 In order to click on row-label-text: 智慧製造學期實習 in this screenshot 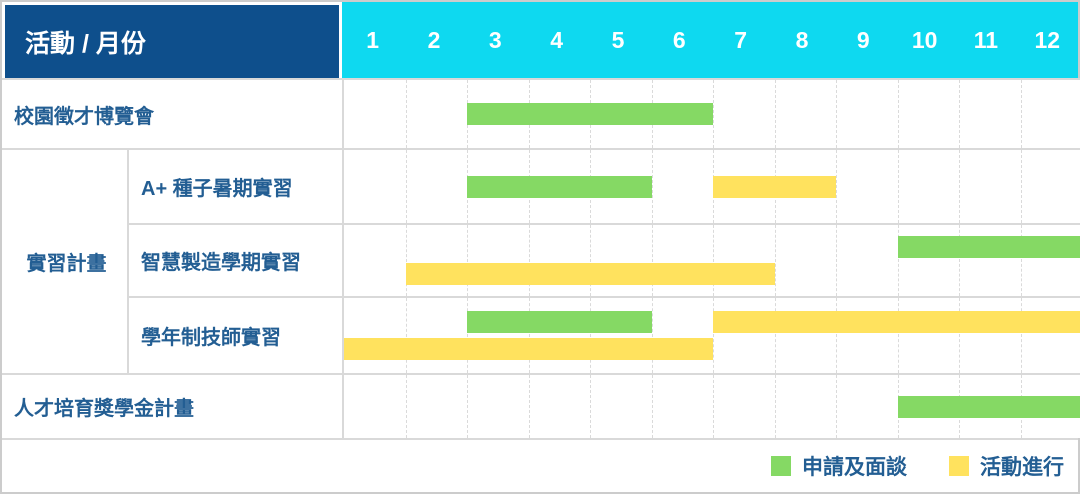, I will do `click(221, 263)`.